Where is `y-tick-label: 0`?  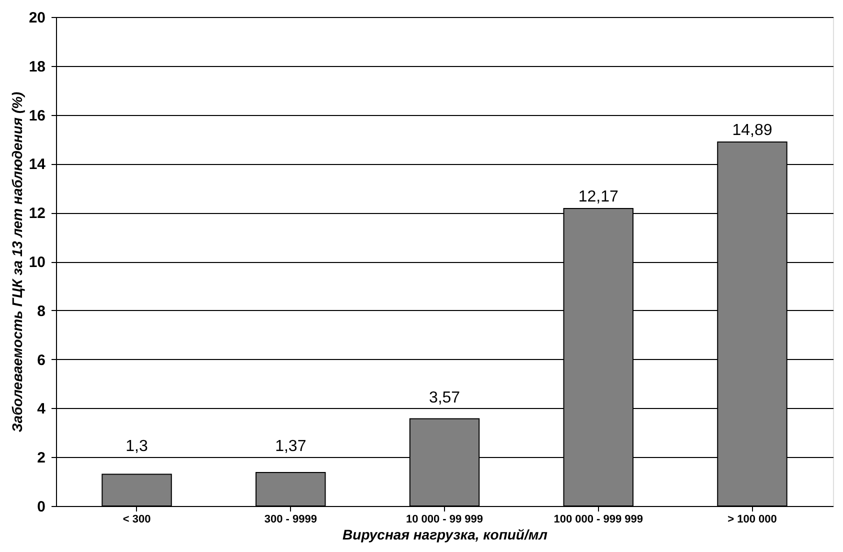
y-tick-label: 0 is located at coordinates (41, 507).